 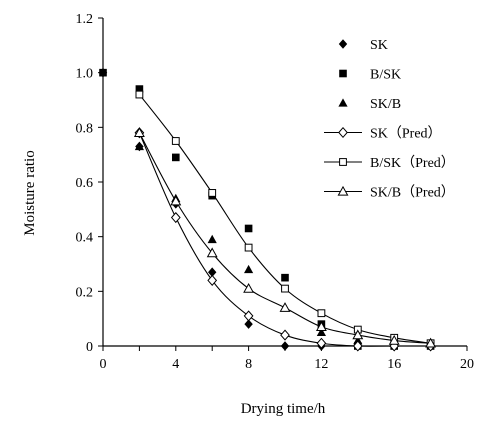 I want to click on legend-label: B/SK（Pred）, so click(x=412, y=163).